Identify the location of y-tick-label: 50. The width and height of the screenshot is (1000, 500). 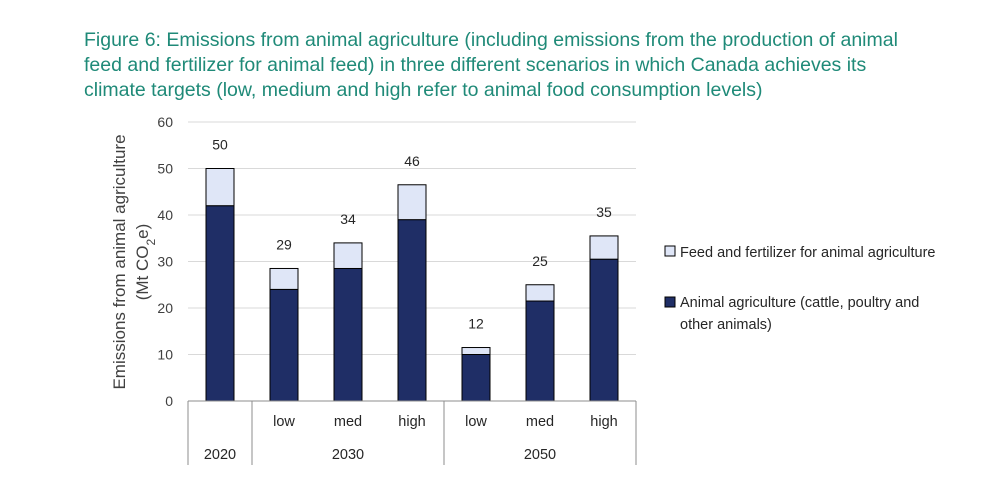
(165, 169).